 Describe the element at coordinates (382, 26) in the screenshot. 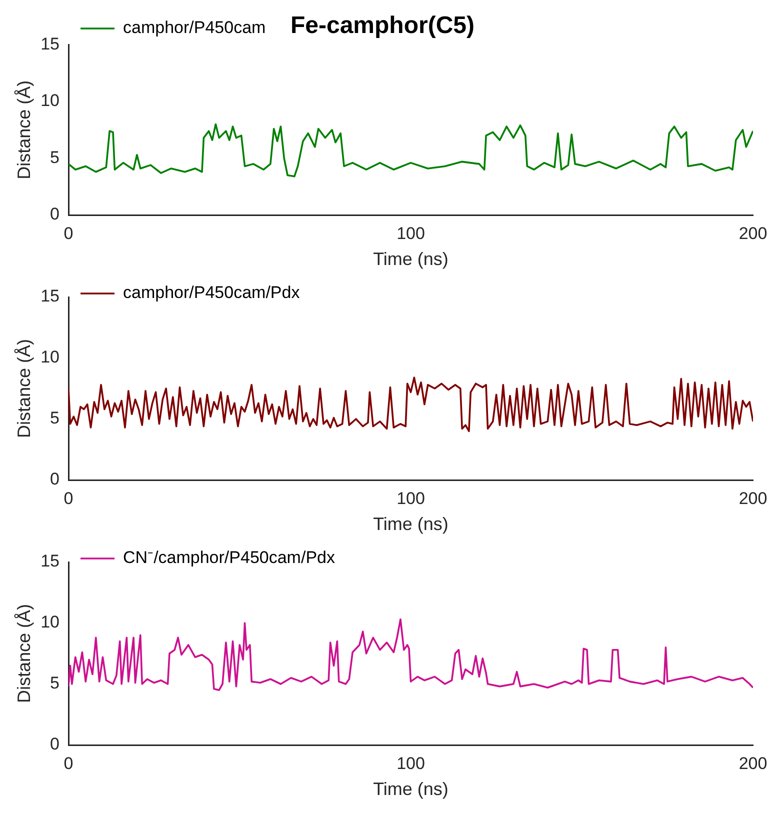

I see `chart-title: Fe-camphor(C5)` at that location.